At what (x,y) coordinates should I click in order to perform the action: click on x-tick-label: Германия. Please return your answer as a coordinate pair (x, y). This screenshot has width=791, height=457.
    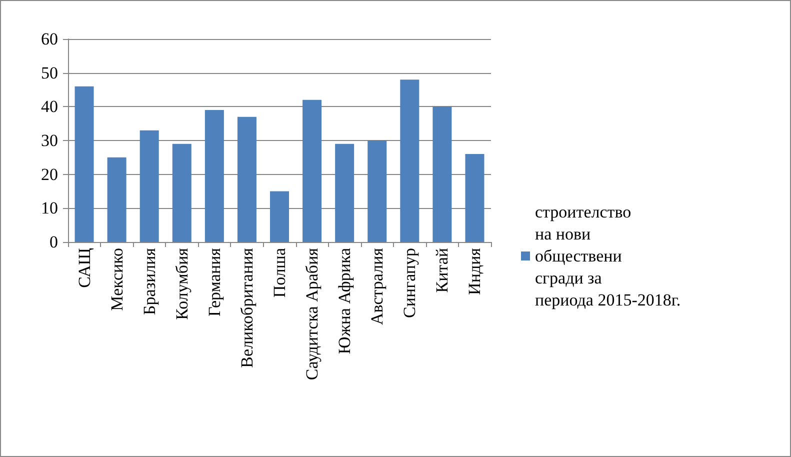
    Looking at the image, I should click on (214, 282).